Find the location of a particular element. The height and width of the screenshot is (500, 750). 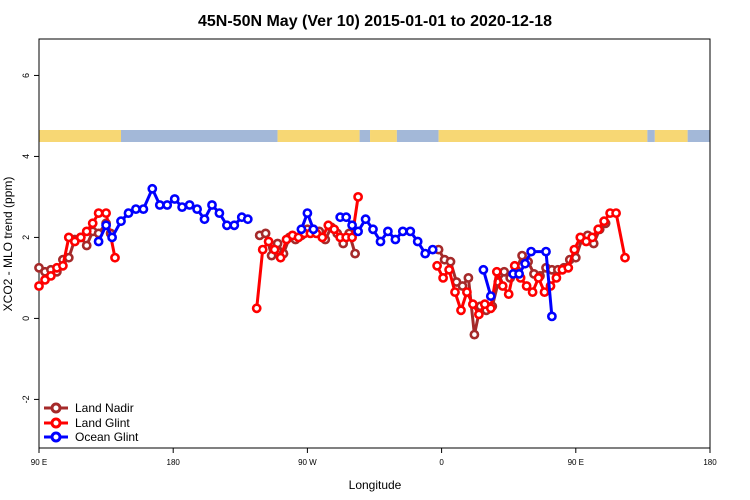

legend-label-land-glint: Land Glint is located at coordinates (102, 423).